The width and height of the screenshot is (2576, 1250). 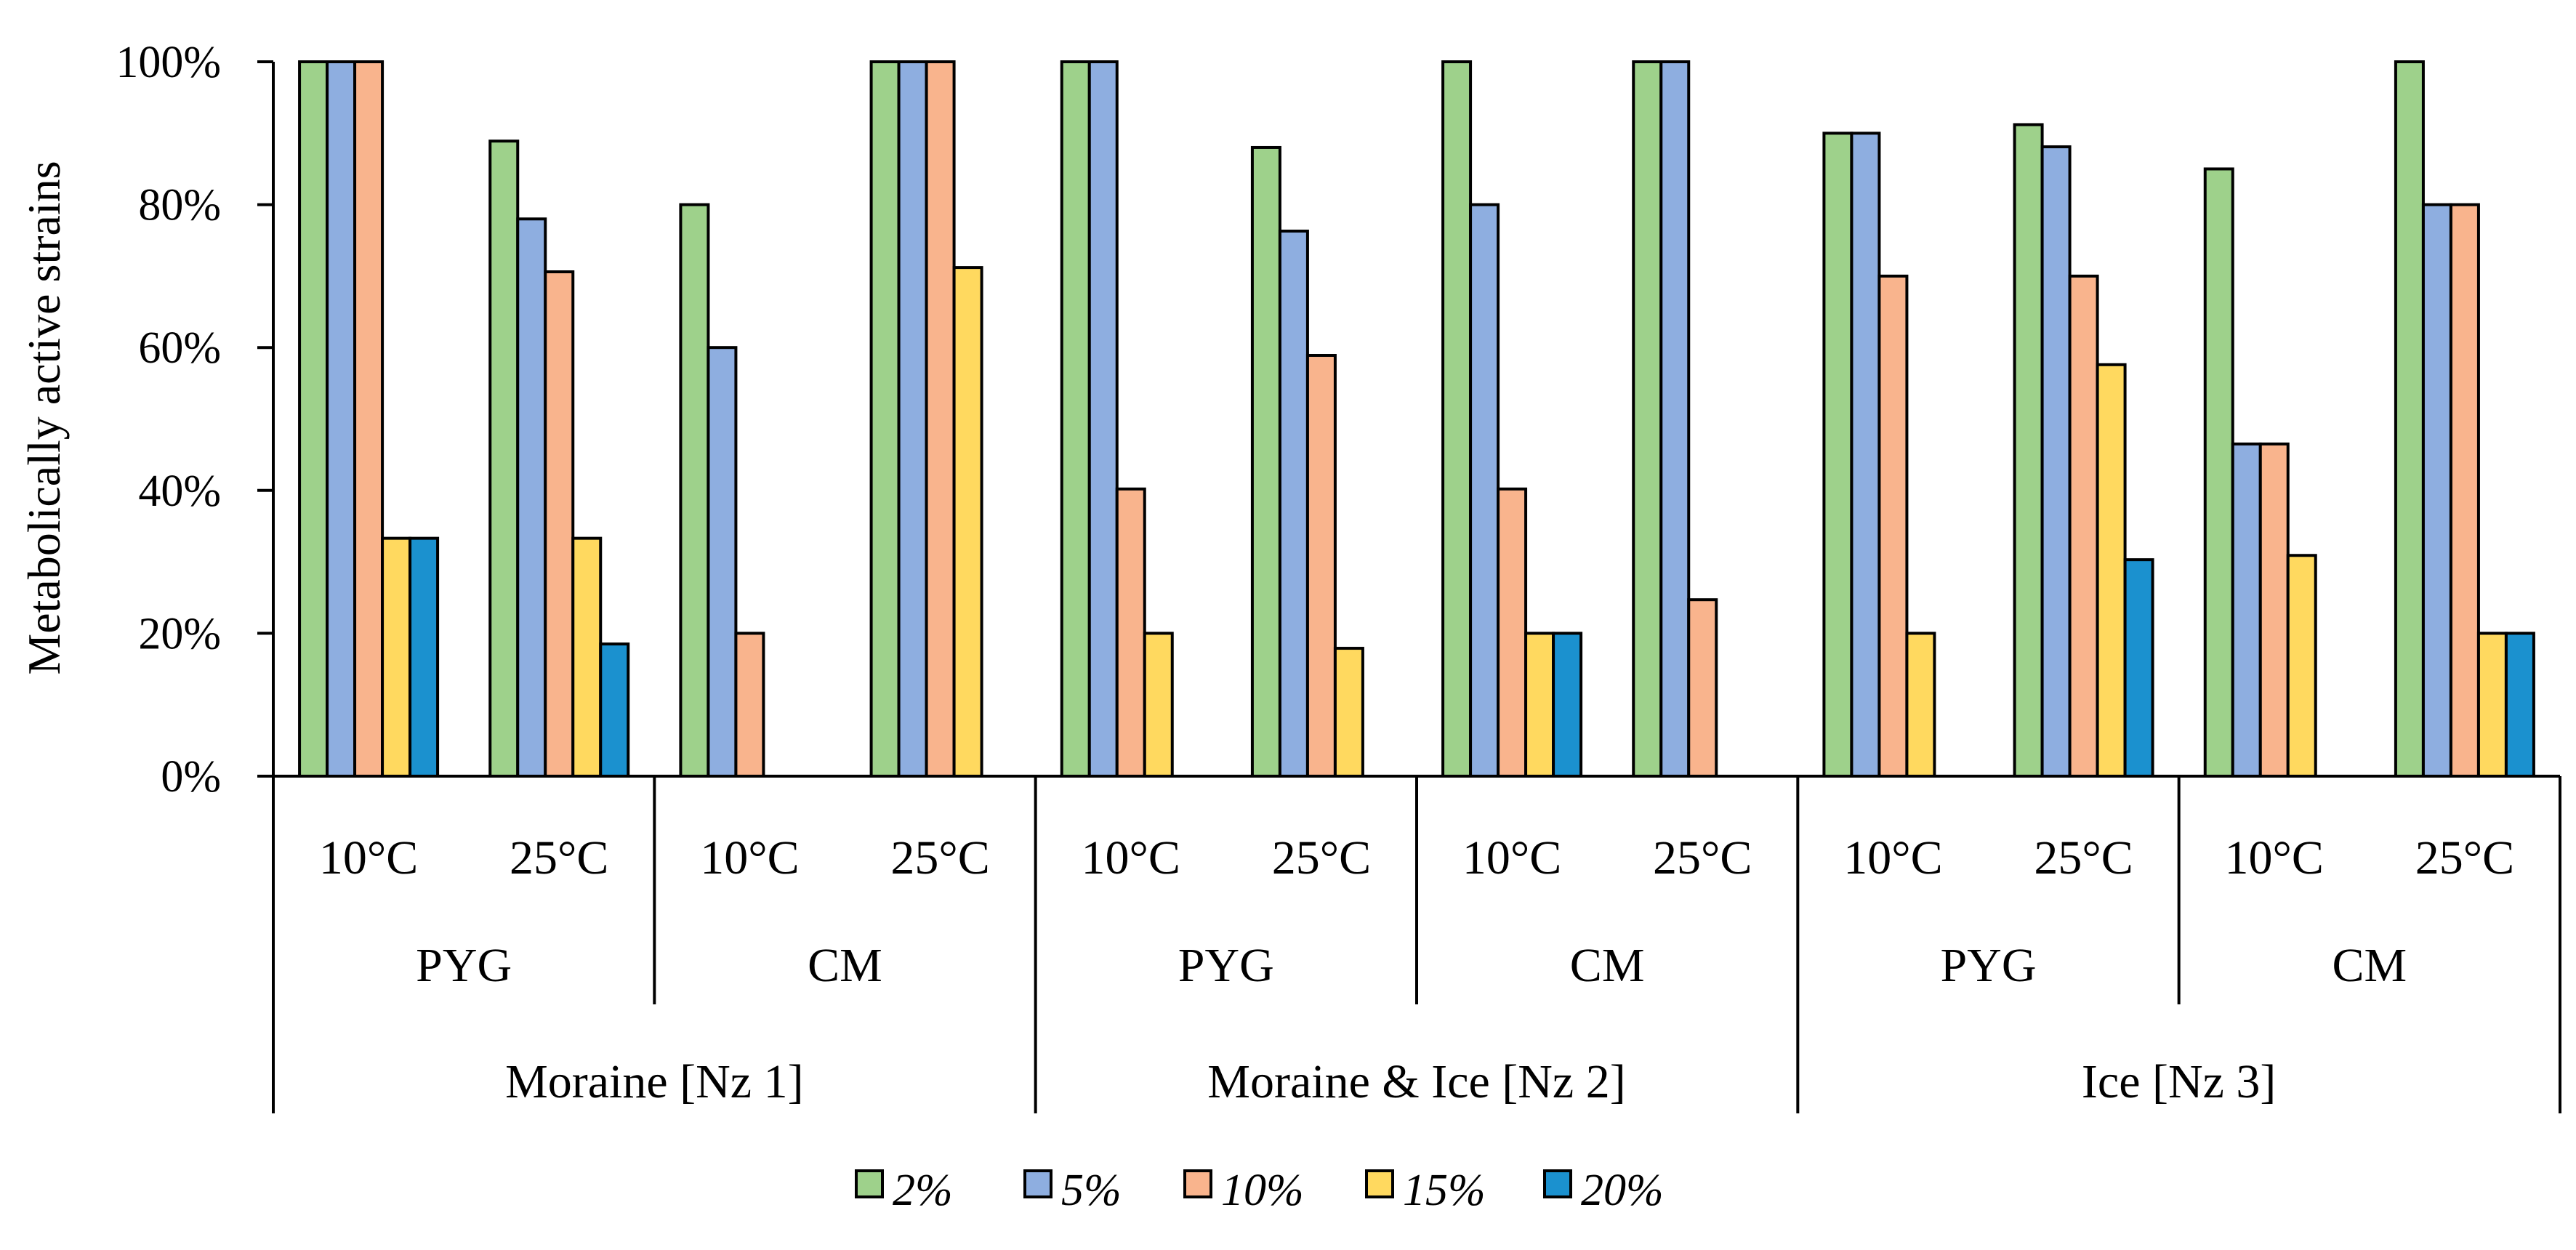 What do you see at coordinates (869, 1183) in the screenshot?
I see `legend-swatch-2pct` at bounding box center [869, 1183].